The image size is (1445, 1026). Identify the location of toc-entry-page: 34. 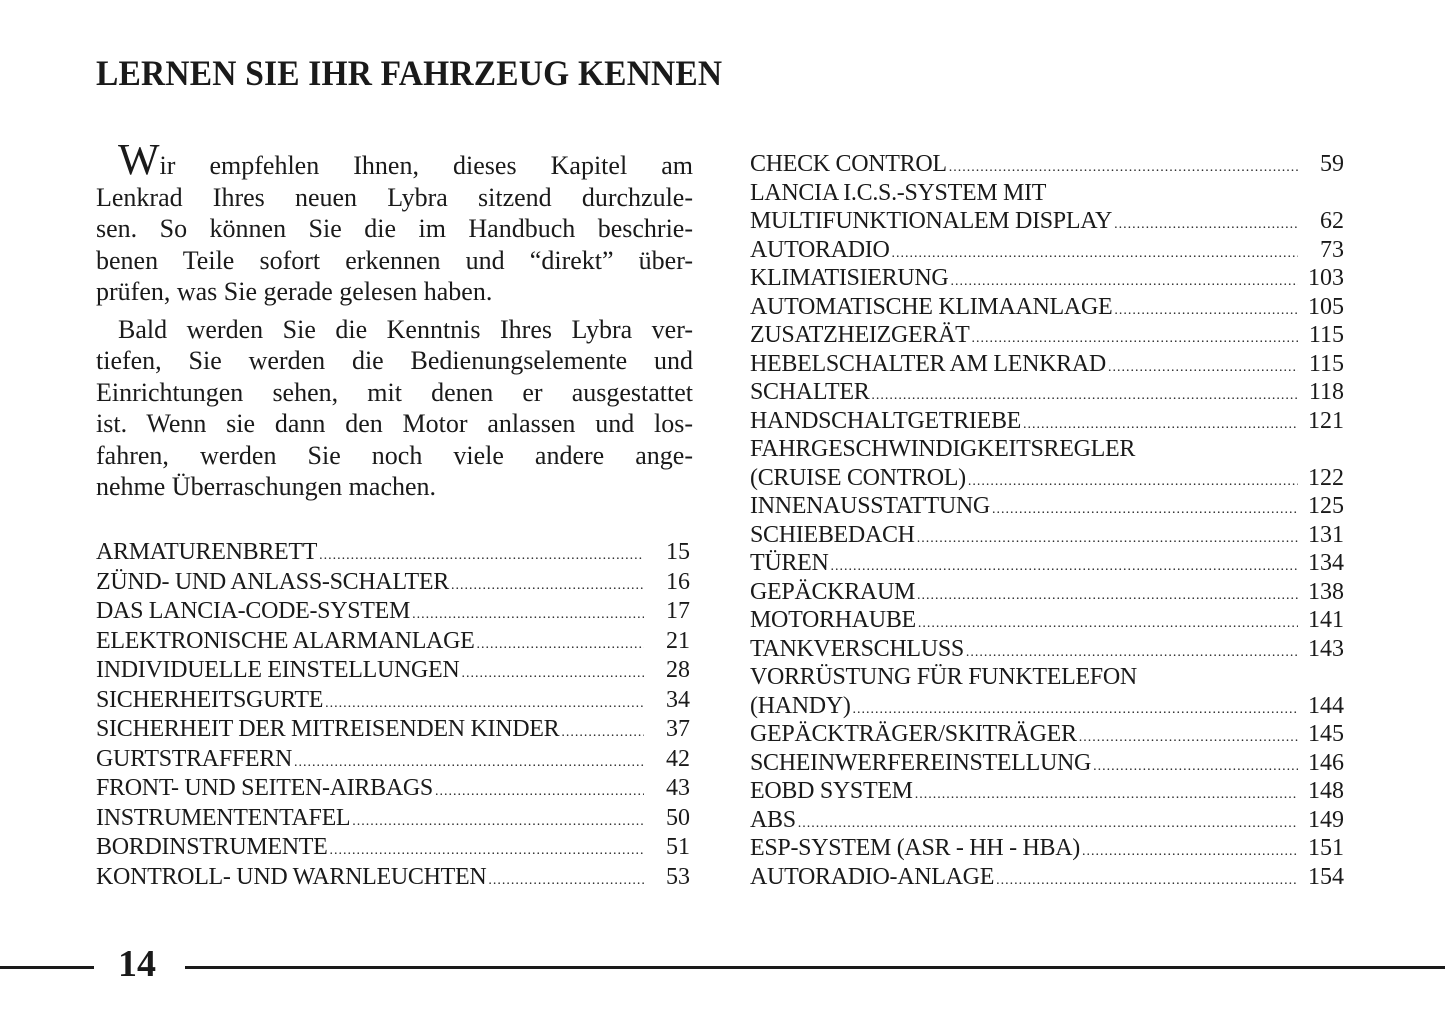
(678, 699).